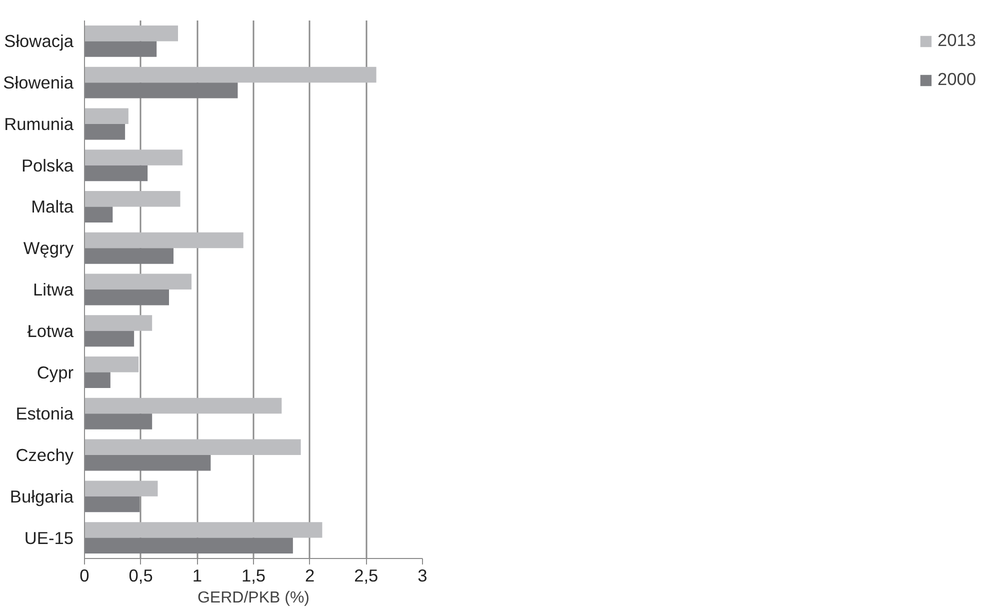 Image resolution: width=986 pixels, height=609 pixels. I want to click on legend-label: 2000, so click(956, 79).